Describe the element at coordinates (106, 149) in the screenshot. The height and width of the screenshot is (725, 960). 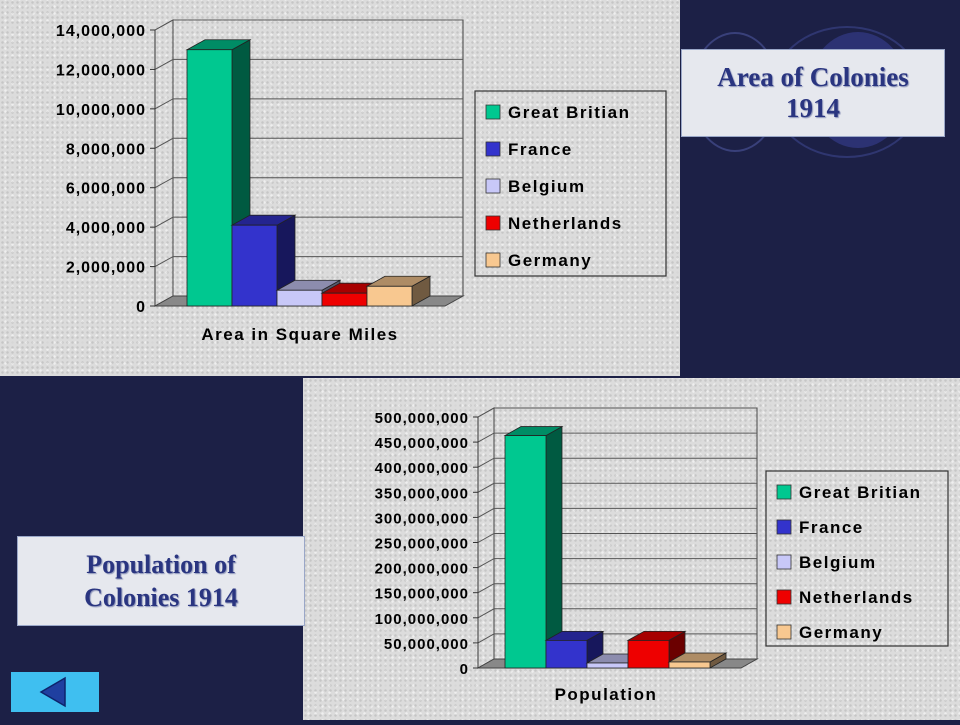
I see `y-tick-label: 8,000,000` at that location.